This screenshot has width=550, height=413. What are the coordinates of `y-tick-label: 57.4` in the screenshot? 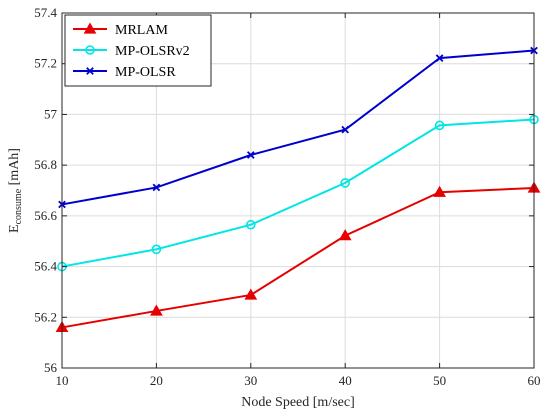 It's located at (45, 12).